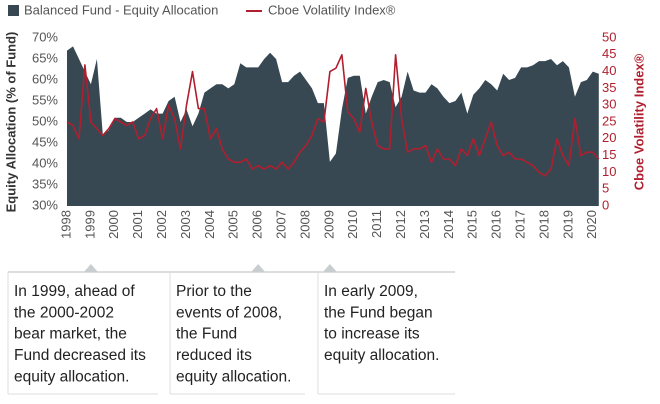 This screenshot has height=404, width=660. What do you see at coordinates (64, 312) in the screenshot?
I see `annotation-text: the 2000-2002` at bounding box center [64, 312].